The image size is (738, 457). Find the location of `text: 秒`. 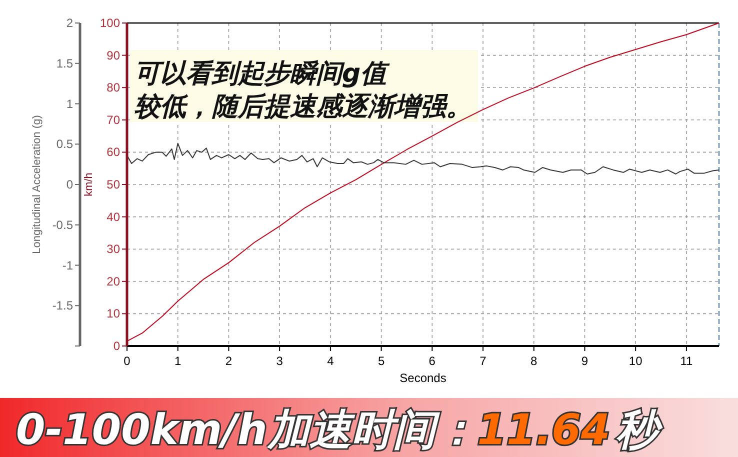

text: 秒 is located at coordinates (640, 429).